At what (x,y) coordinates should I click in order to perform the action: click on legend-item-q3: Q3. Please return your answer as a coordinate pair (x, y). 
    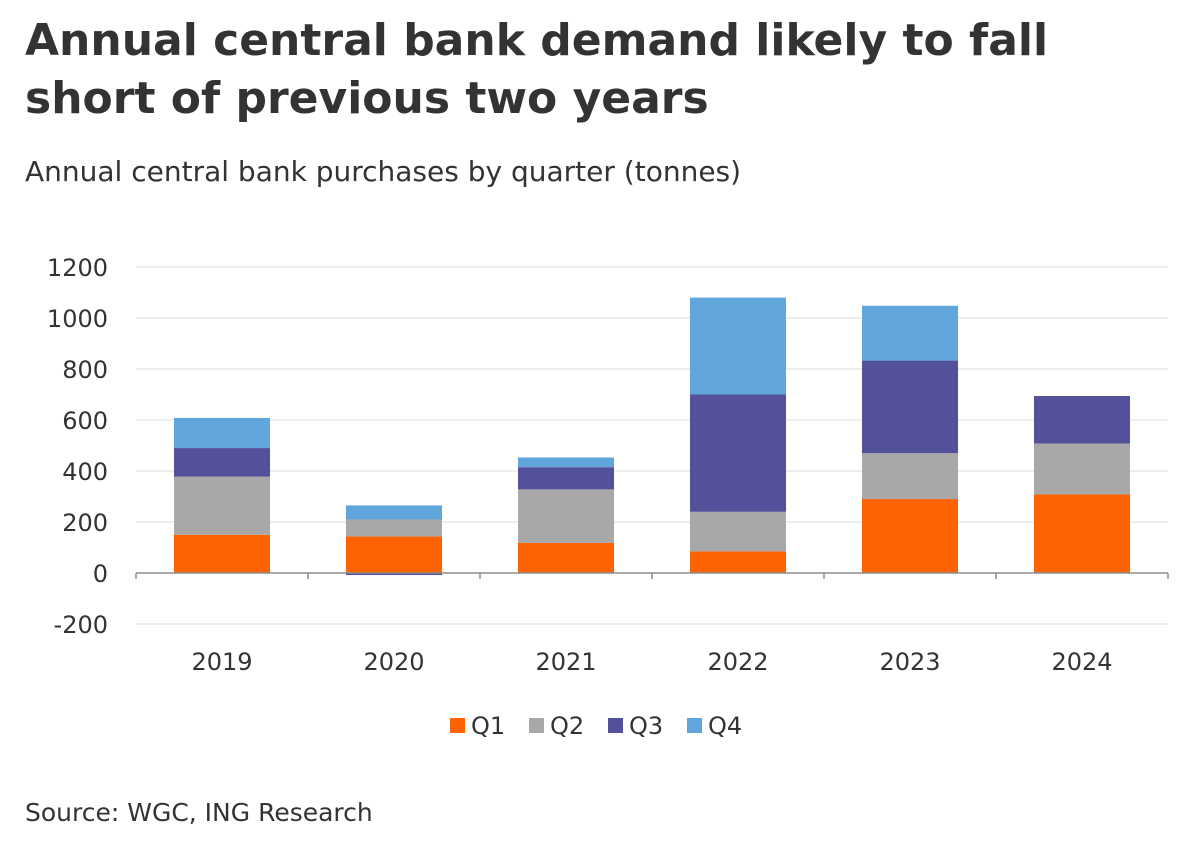
    Looking at the image, I should click on (635, 726).